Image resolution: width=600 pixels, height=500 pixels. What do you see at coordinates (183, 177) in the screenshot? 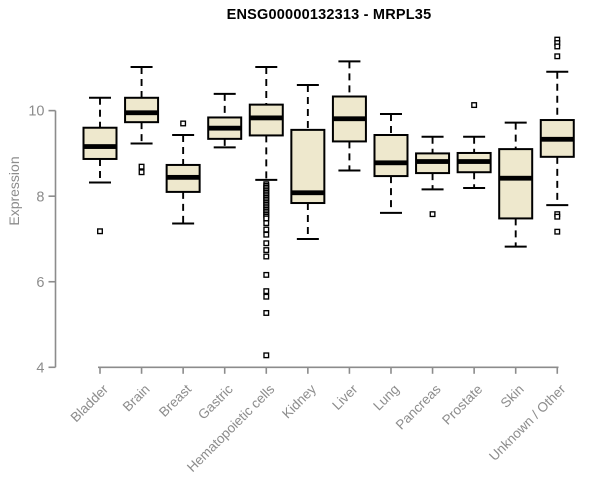
I see `median-Breast` at bounding box center [183, 177].